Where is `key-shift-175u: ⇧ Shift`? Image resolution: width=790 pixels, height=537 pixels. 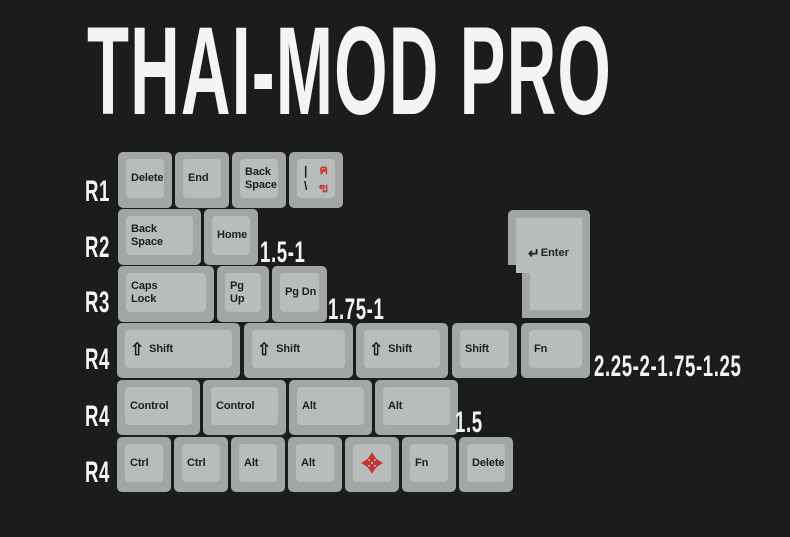
key-shift-175u: ⇧ Shift is located at coordinates (402, 350).